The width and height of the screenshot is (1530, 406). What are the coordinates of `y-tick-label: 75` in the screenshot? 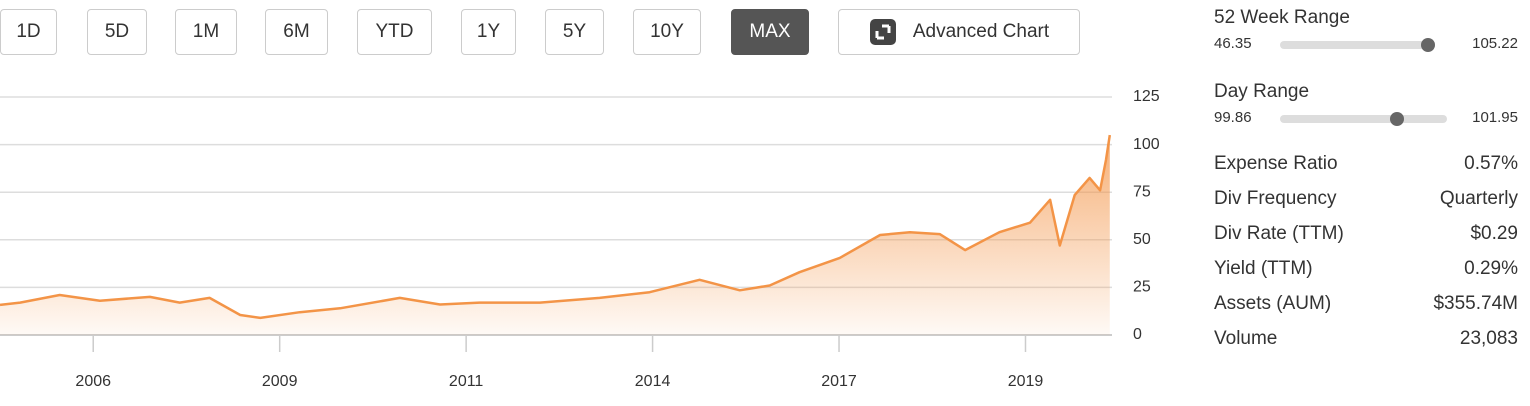 It's located at (1142, 191).